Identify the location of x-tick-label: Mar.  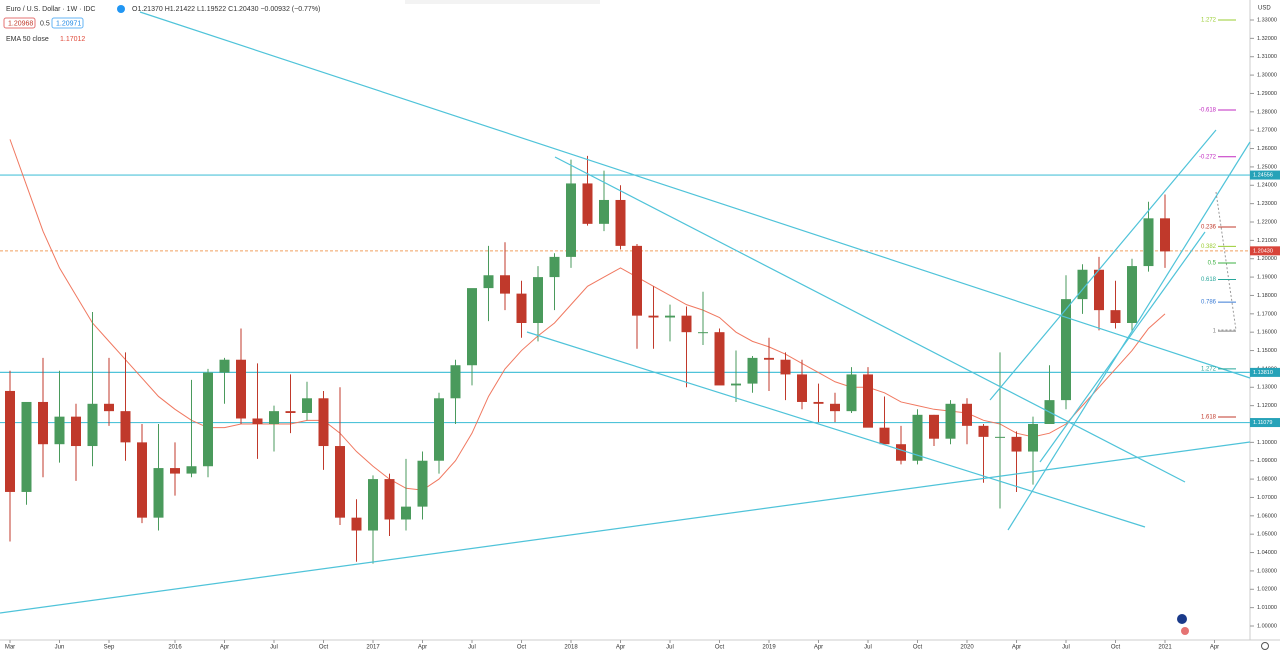
(10, 648).